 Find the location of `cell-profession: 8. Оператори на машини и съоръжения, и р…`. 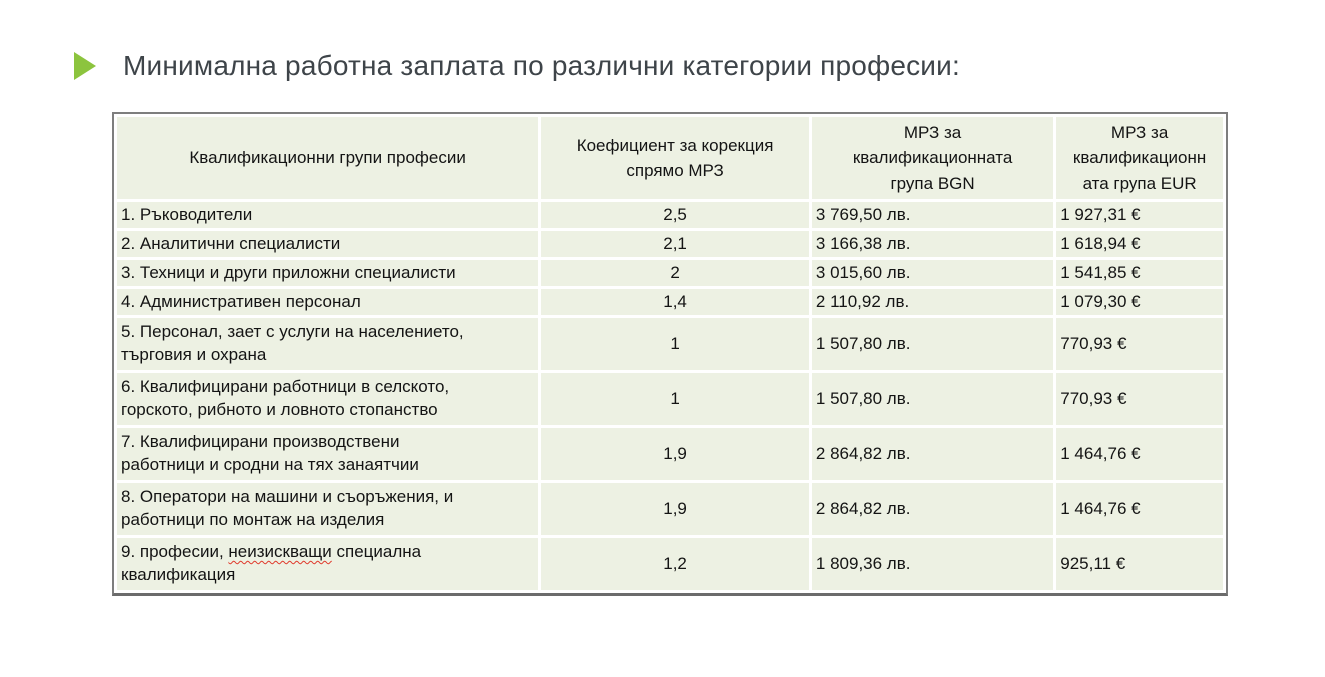

cell-profession: 8. Оператори на машини и съоръжения, и р… is located at coordinates (328, 509).